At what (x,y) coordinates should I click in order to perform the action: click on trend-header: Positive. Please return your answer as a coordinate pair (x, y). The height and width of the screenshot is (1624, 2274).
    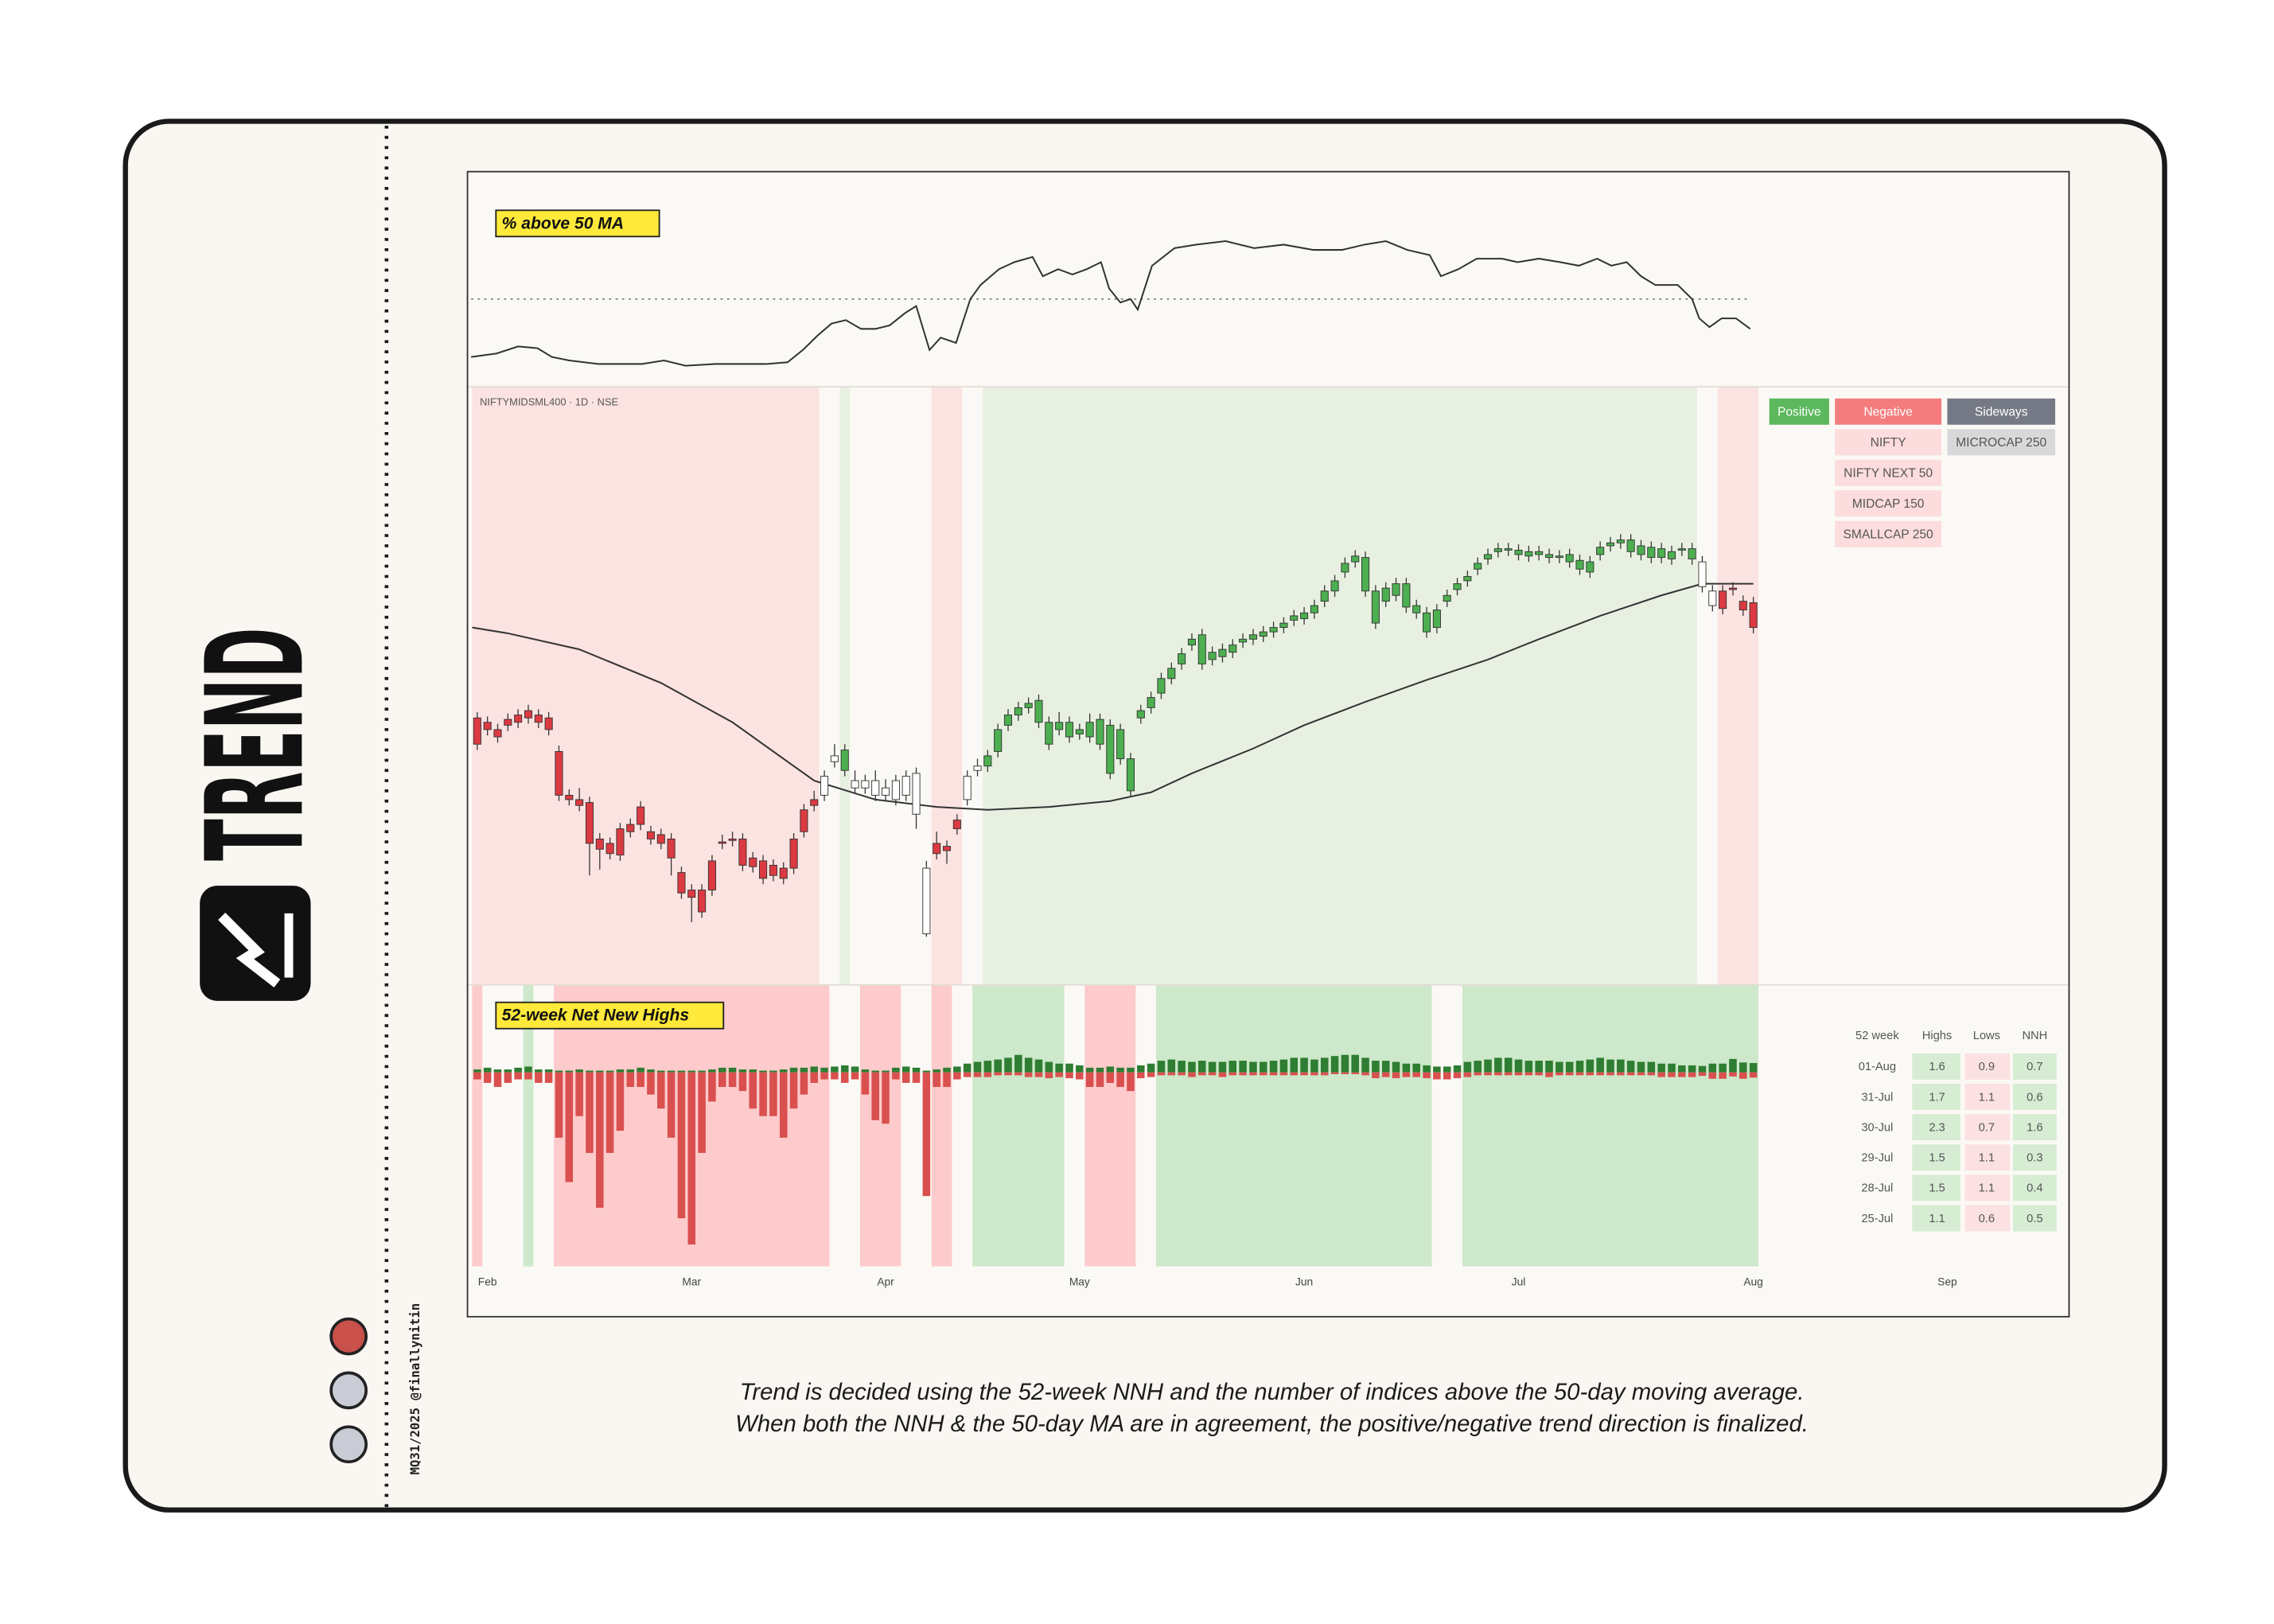
    Looking at the image, I should click on (1800, 412).